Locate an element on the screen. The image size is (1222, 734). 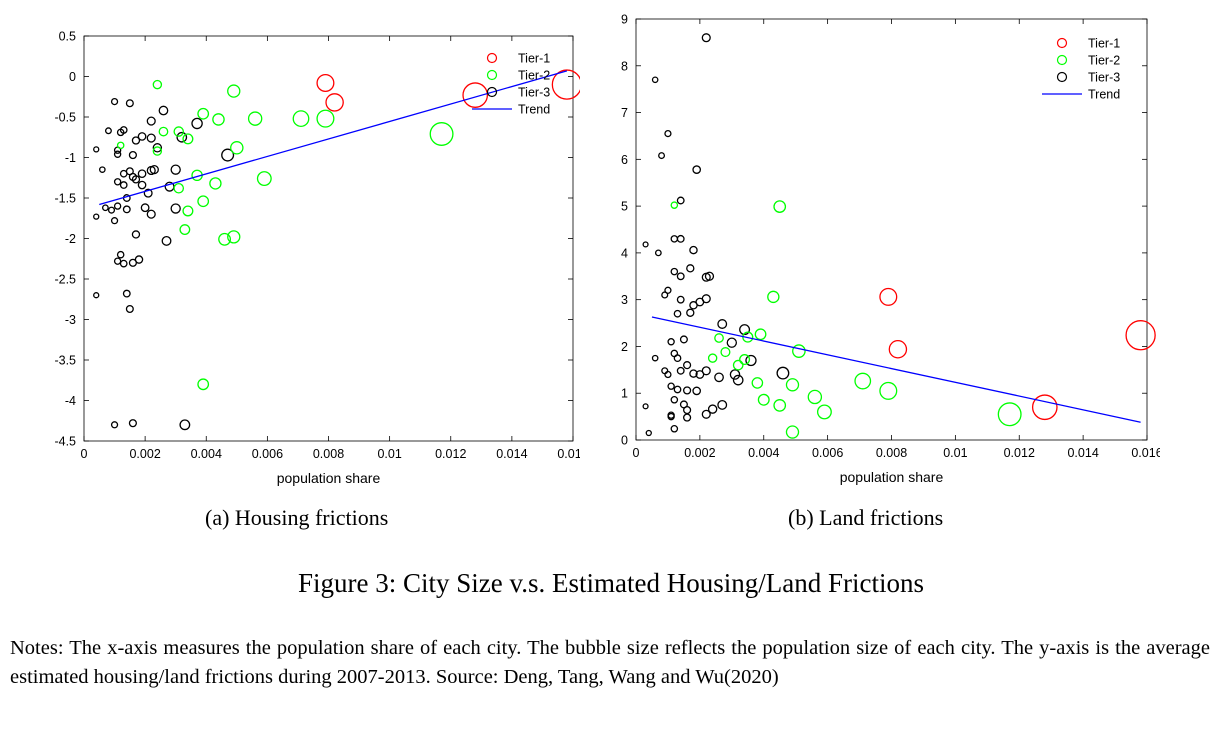
y-tick-label: -2.5 is located at coordinates (65, 280).